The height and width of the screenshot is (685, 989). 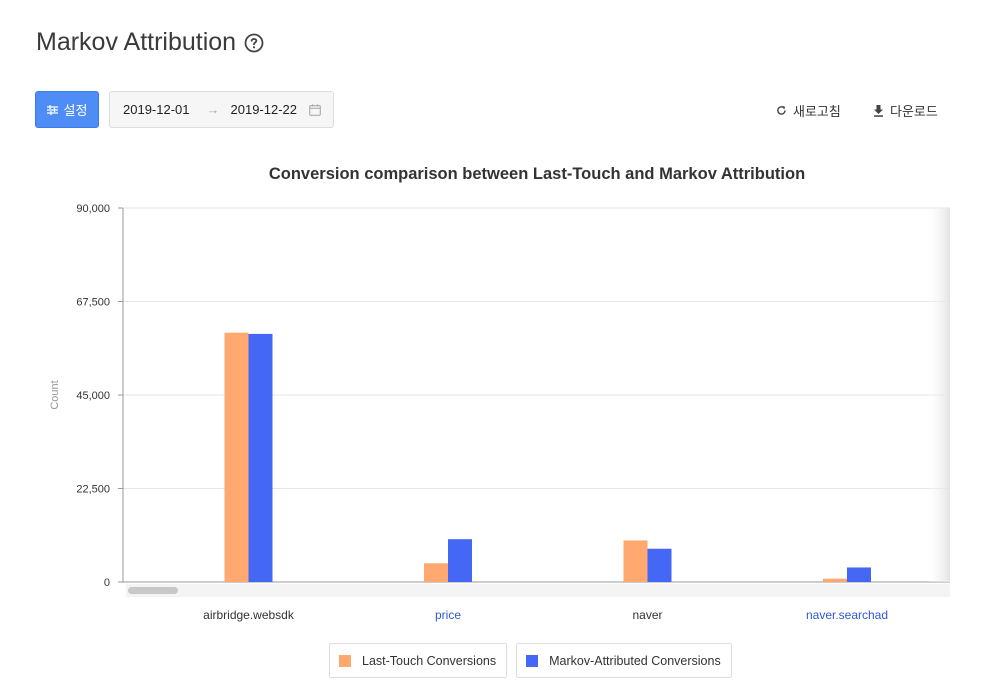 I want to click on settings-button: 설정, so click(x=67, y=109).